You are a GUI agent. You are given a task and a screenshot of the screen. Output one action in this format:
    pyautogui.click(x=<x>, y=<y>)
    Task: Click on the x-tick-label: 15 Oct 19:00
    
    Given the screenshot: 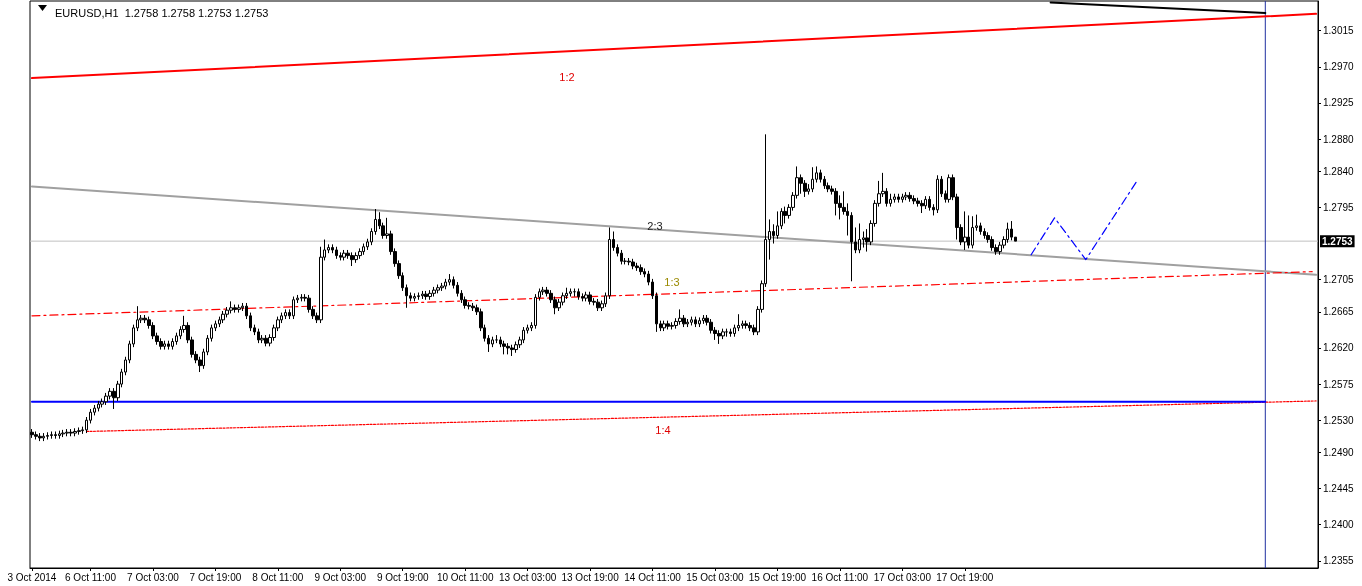 What is the action you would take?
    pyautogui.click(x=777, y=577)
    